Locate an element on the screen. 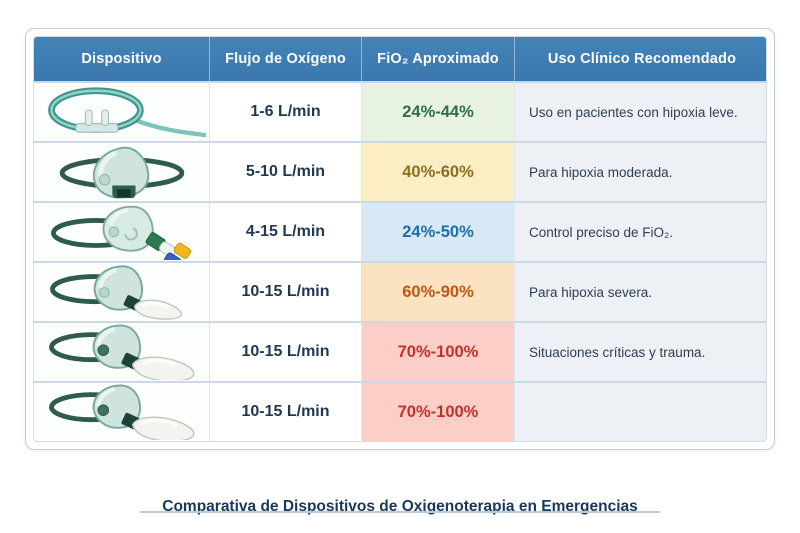  header-label: Dispositivo is located at coordinates (121, 59).